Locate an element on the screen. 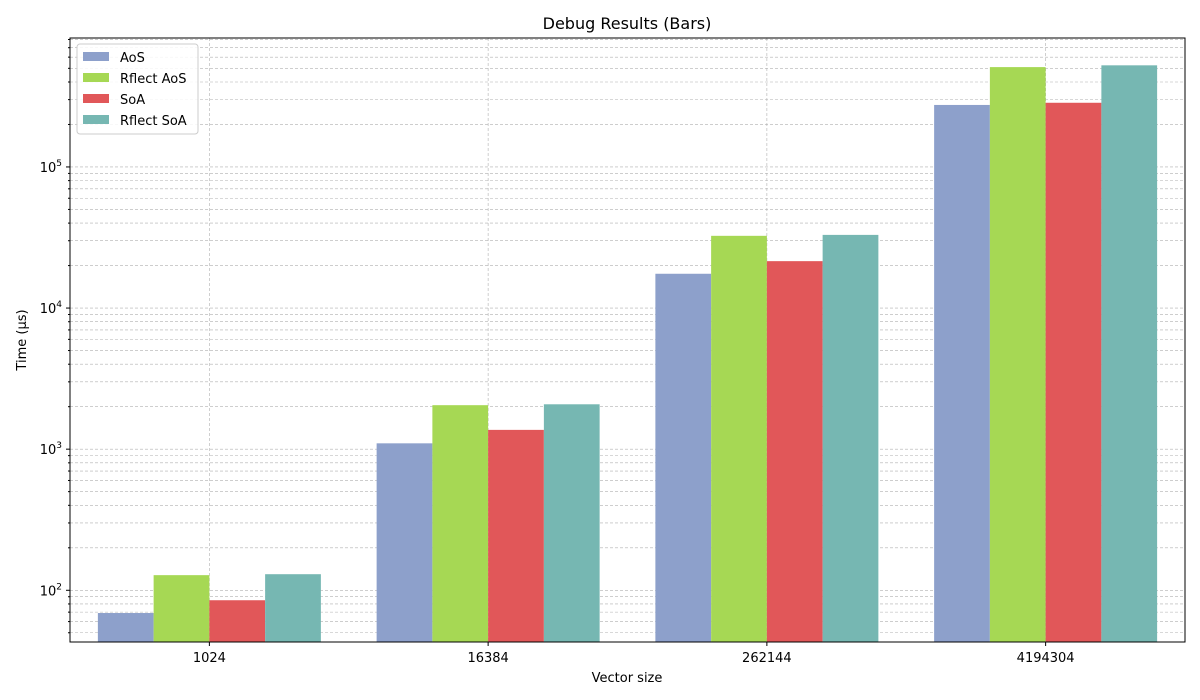  x-tick-label: 262144 is located at coordinates (767, 658).